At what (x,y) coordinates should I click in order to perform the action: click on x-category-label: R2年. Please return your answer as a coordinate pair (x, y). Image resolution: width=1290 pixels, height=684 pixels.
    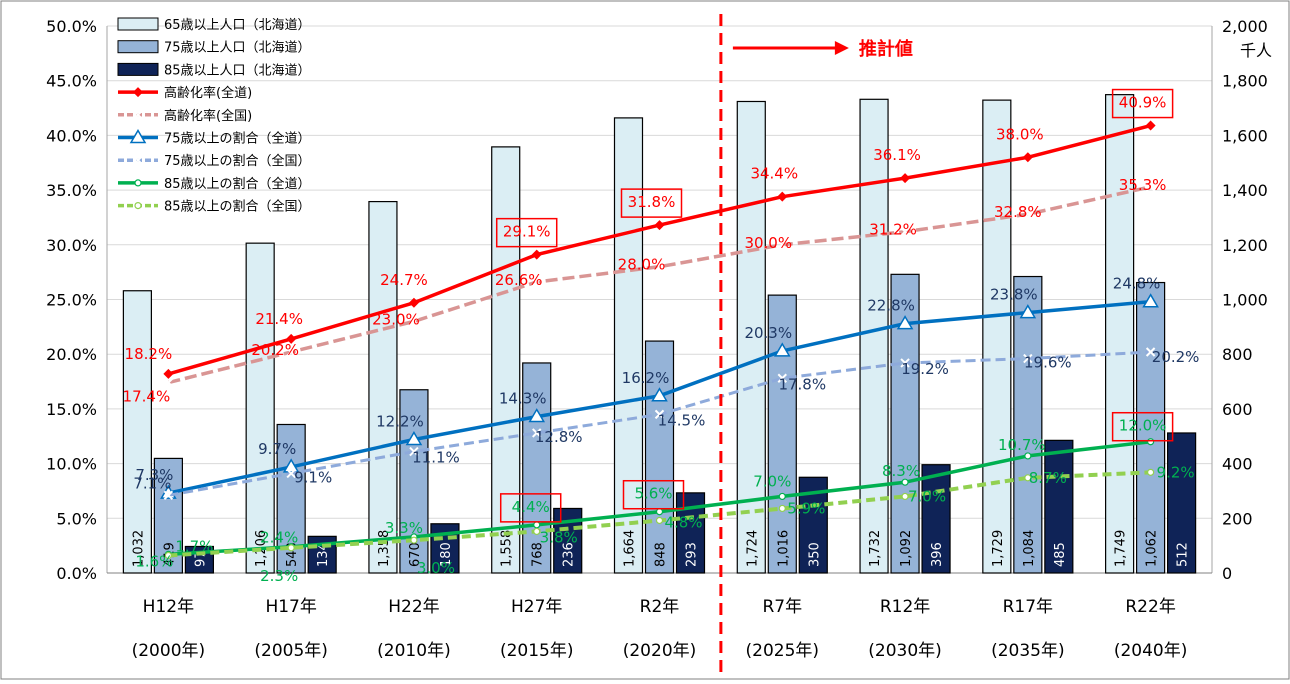
    Looking at the image, I should click on (660, 607).